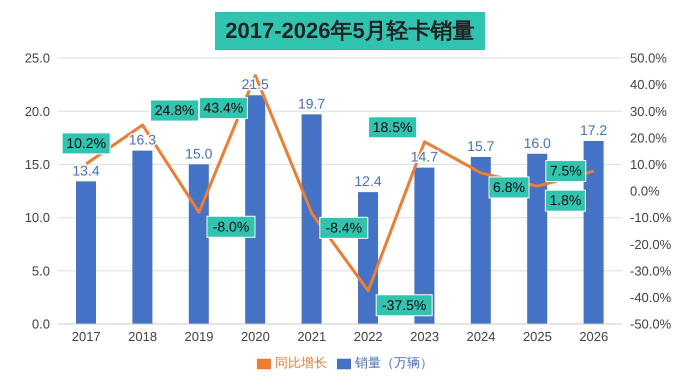  What do you see at coordinates (425, 336) in the screenshot?
I see `x-tick-label: 2023` at bounding box center [425, 336].